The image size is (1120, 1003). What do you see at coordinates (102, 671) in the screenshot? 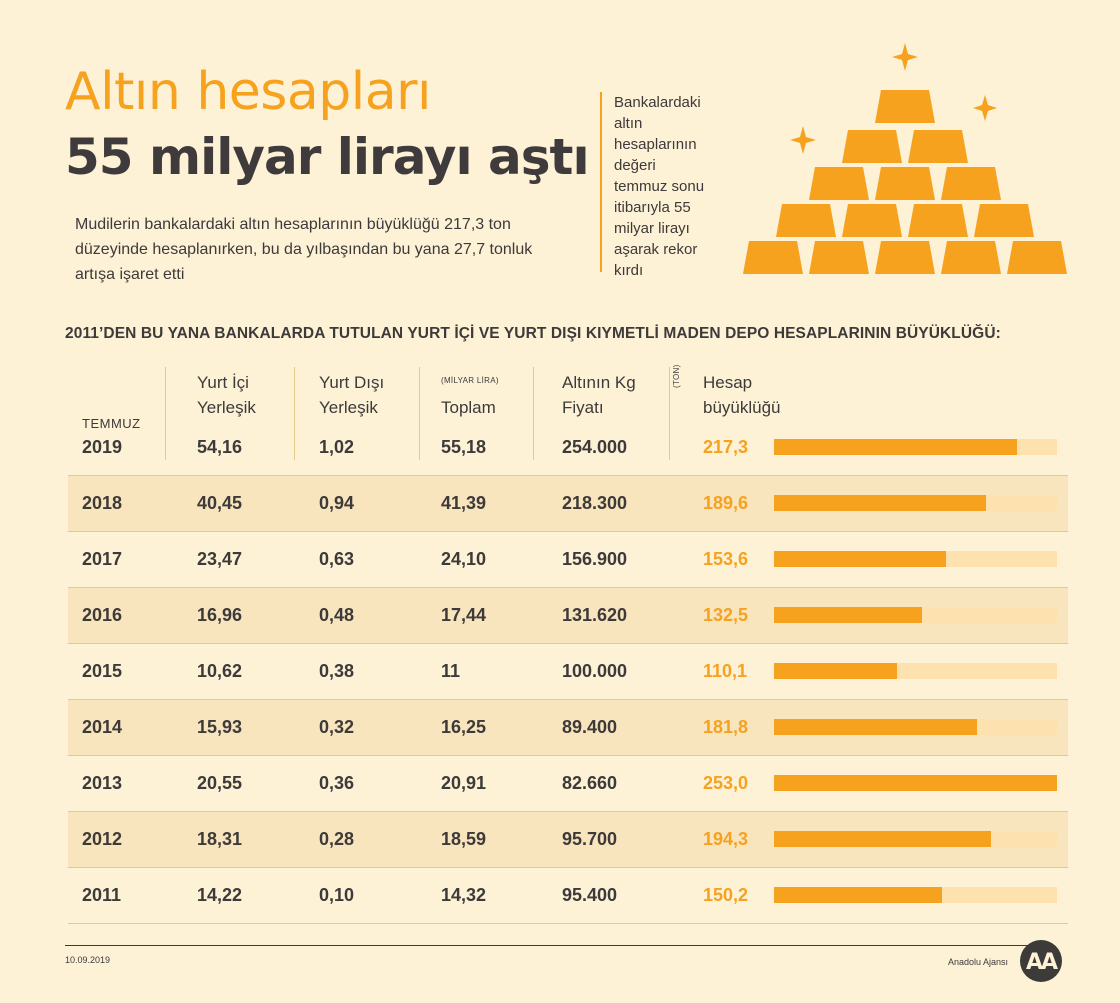
I see `cell-year: 2015` at bounding box center [102, 671].